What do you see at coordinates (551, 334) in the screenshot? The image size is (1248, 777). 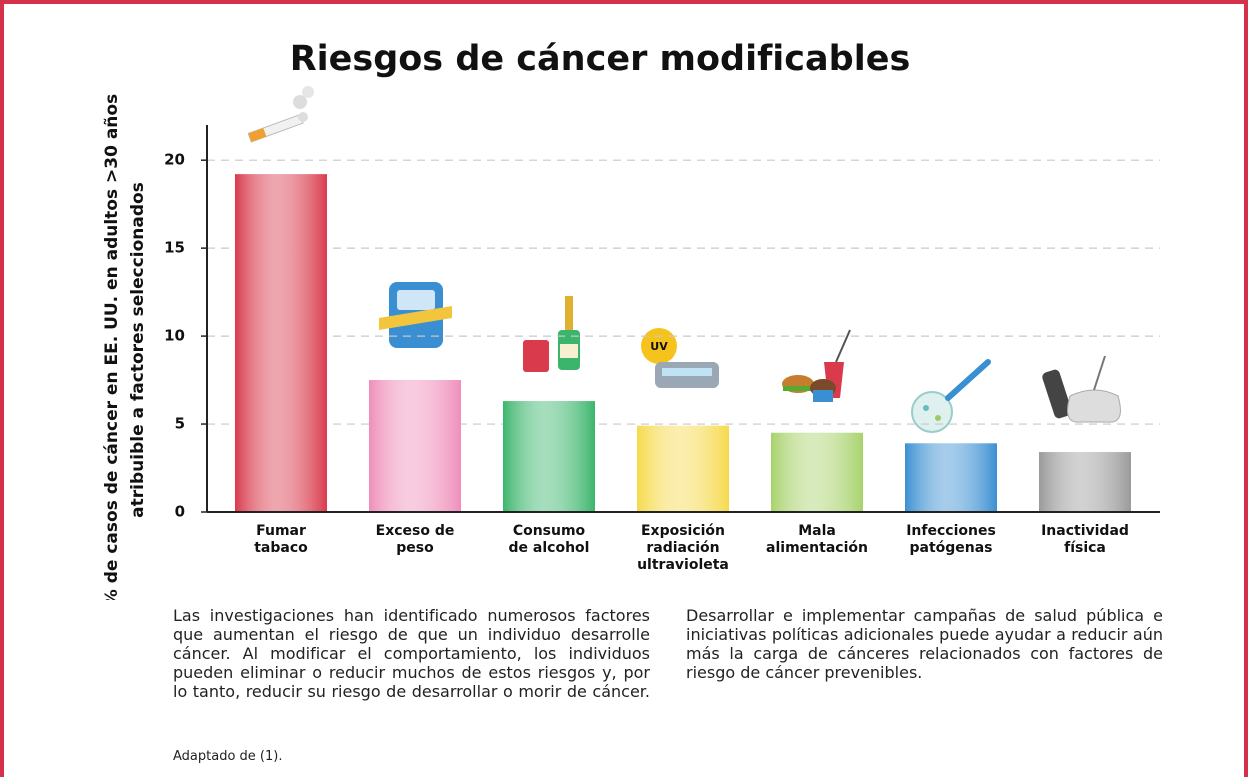 I see `icon-drinks` at bounding box center [551, 334].